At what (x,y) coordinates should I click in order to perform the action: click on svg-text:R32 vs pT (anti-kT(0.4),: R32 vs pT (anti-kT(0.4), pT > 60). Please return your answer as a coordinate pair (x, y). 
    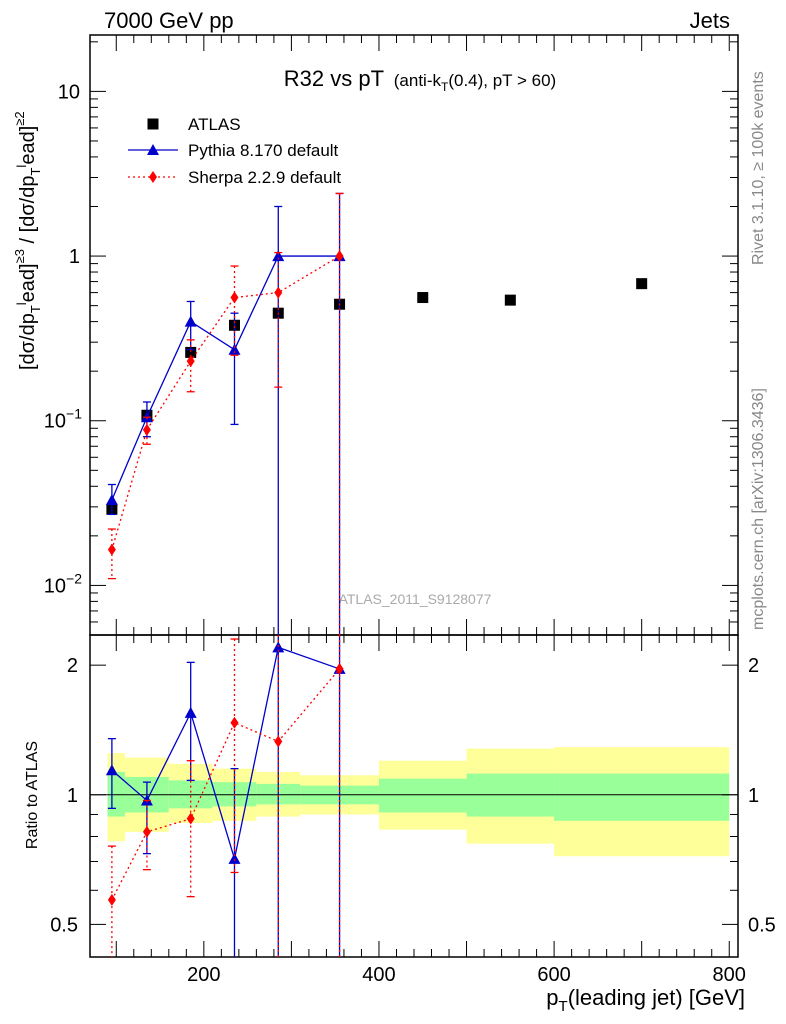
    Looking at the image, I should click on (420, 80).